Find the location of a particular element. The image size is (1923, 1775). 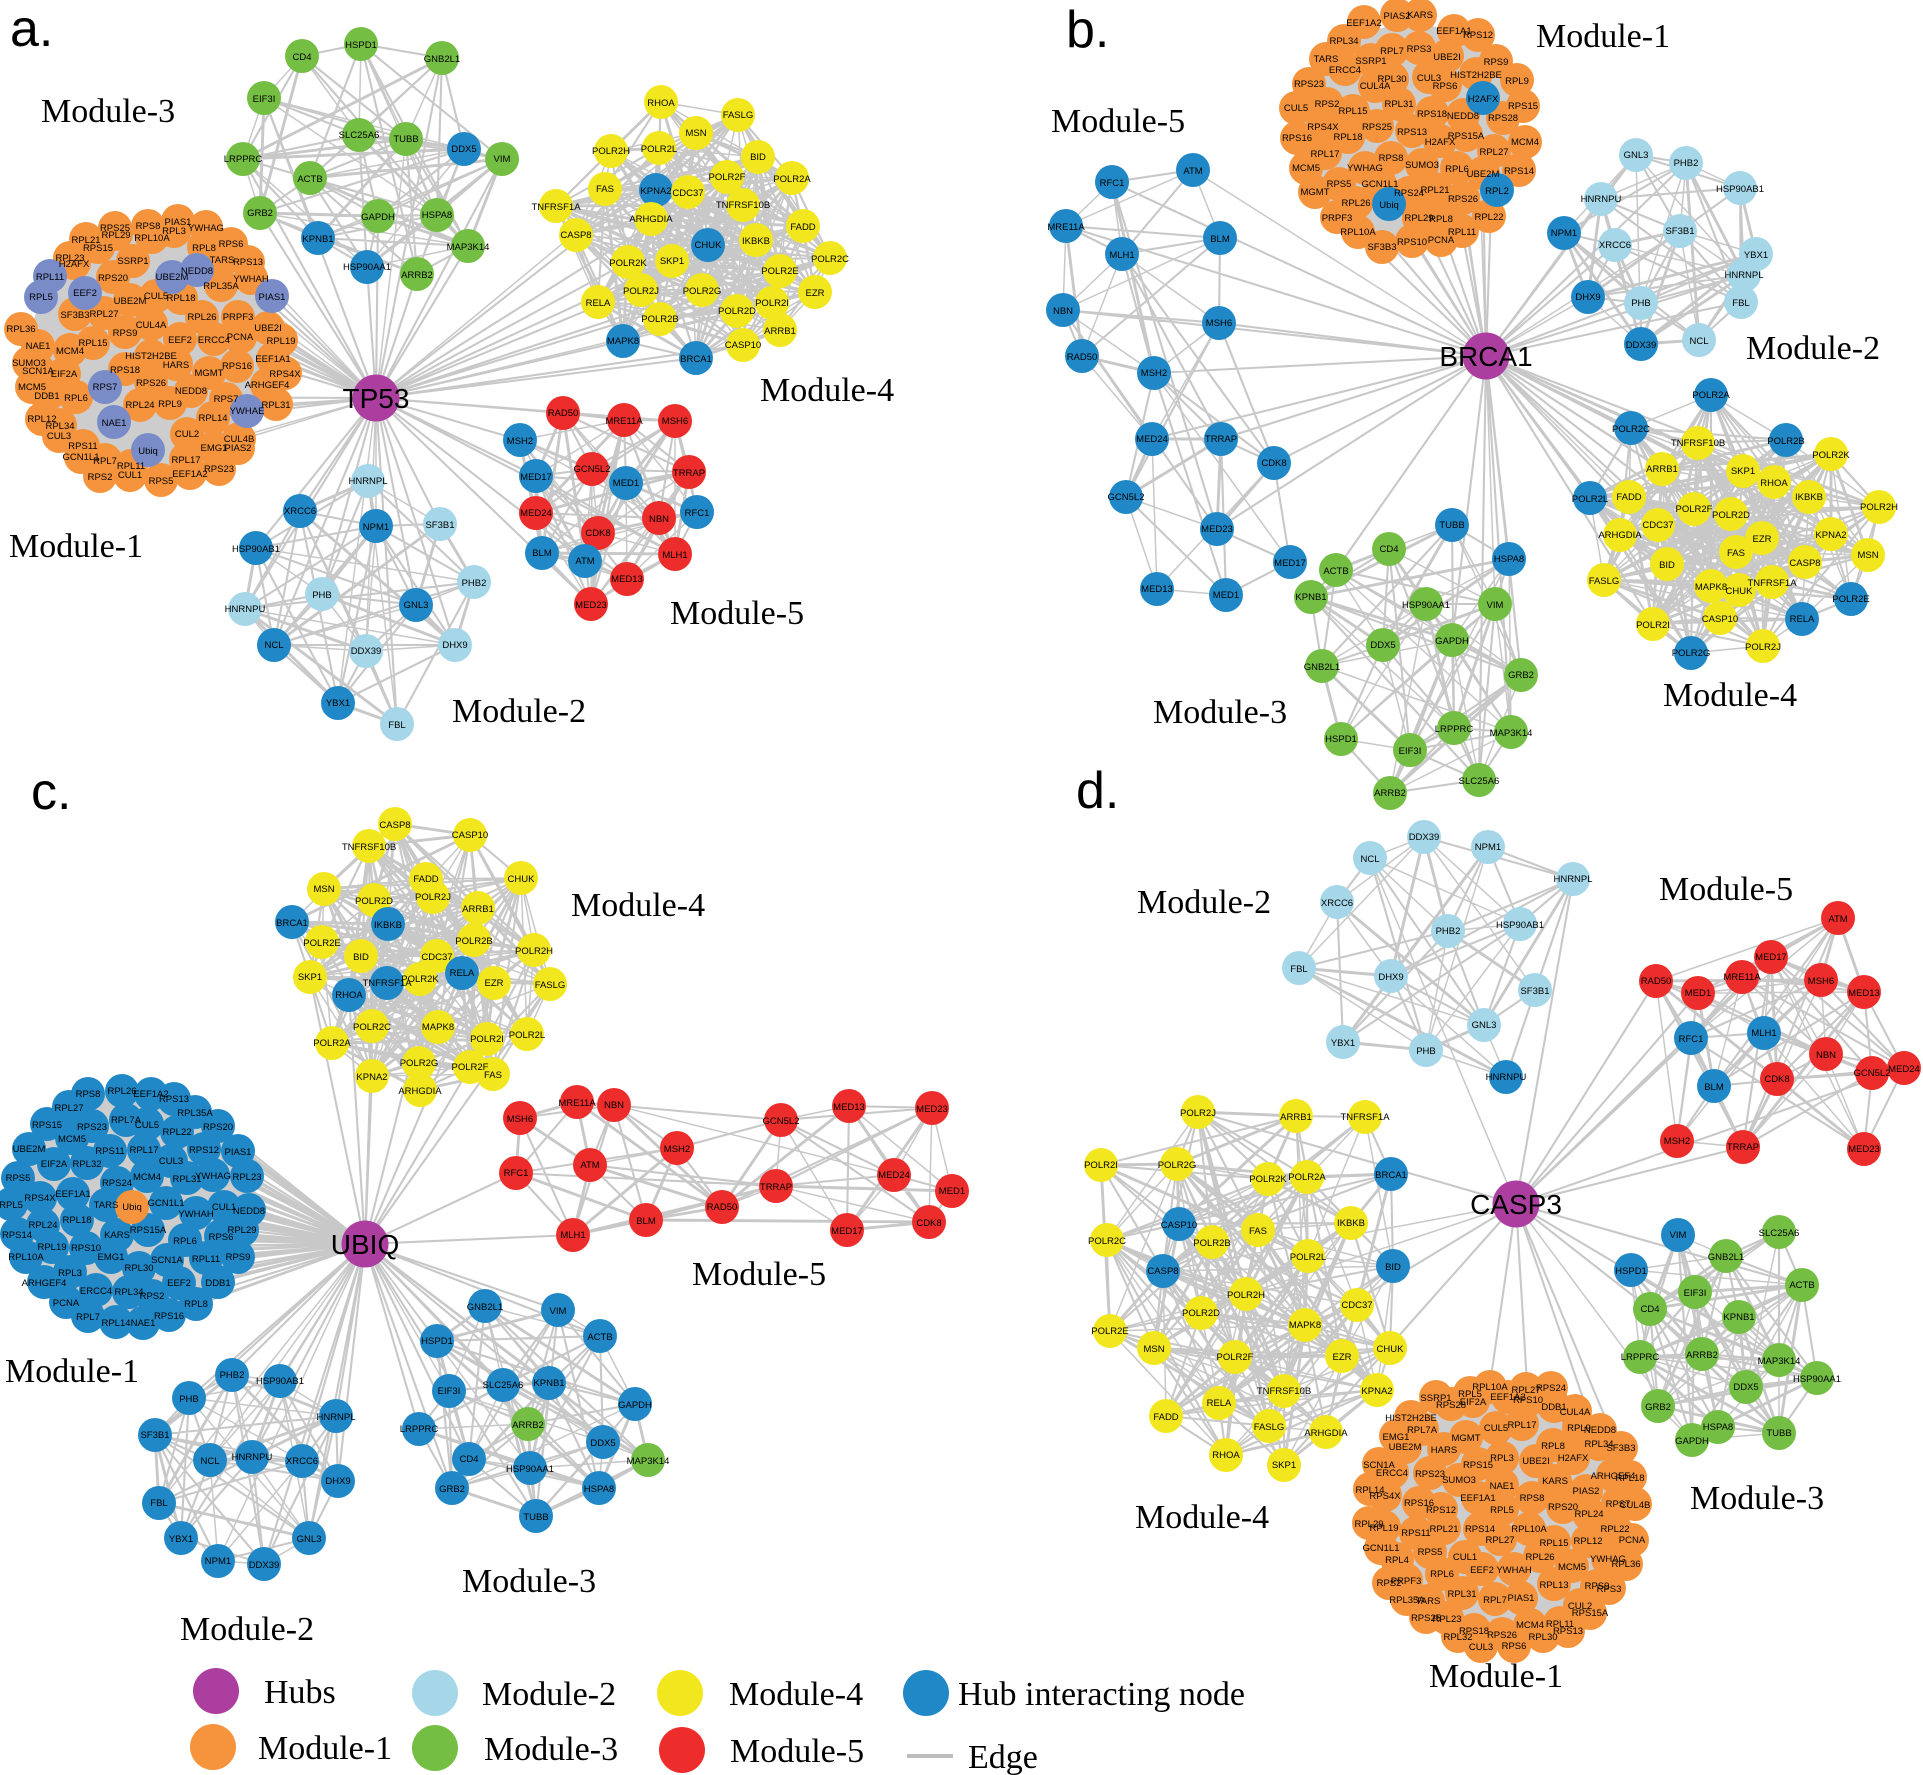

svg-text: RPL27 is located at coordinates (1525, 1390).